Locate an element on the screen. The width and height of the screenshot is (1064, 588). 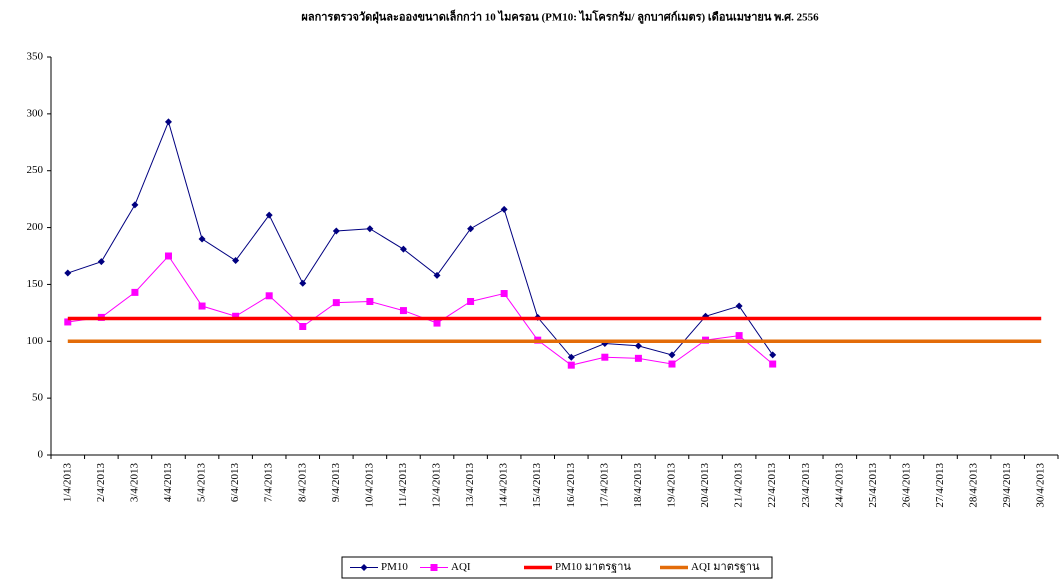
x-tick-label: 25/4/2013 is located at coordinates (873, 485).